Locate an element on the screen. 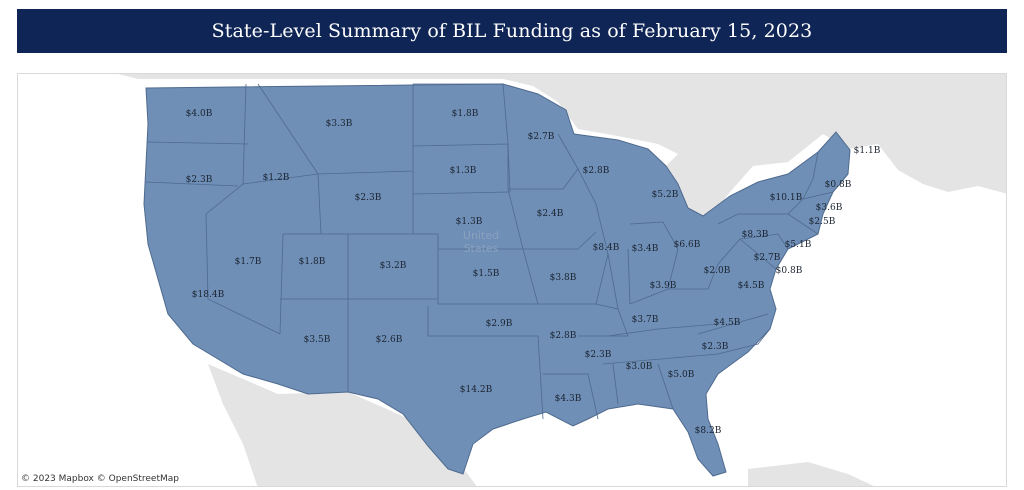  state-label-ok: $2.9B is located at coordinates (499, 324).